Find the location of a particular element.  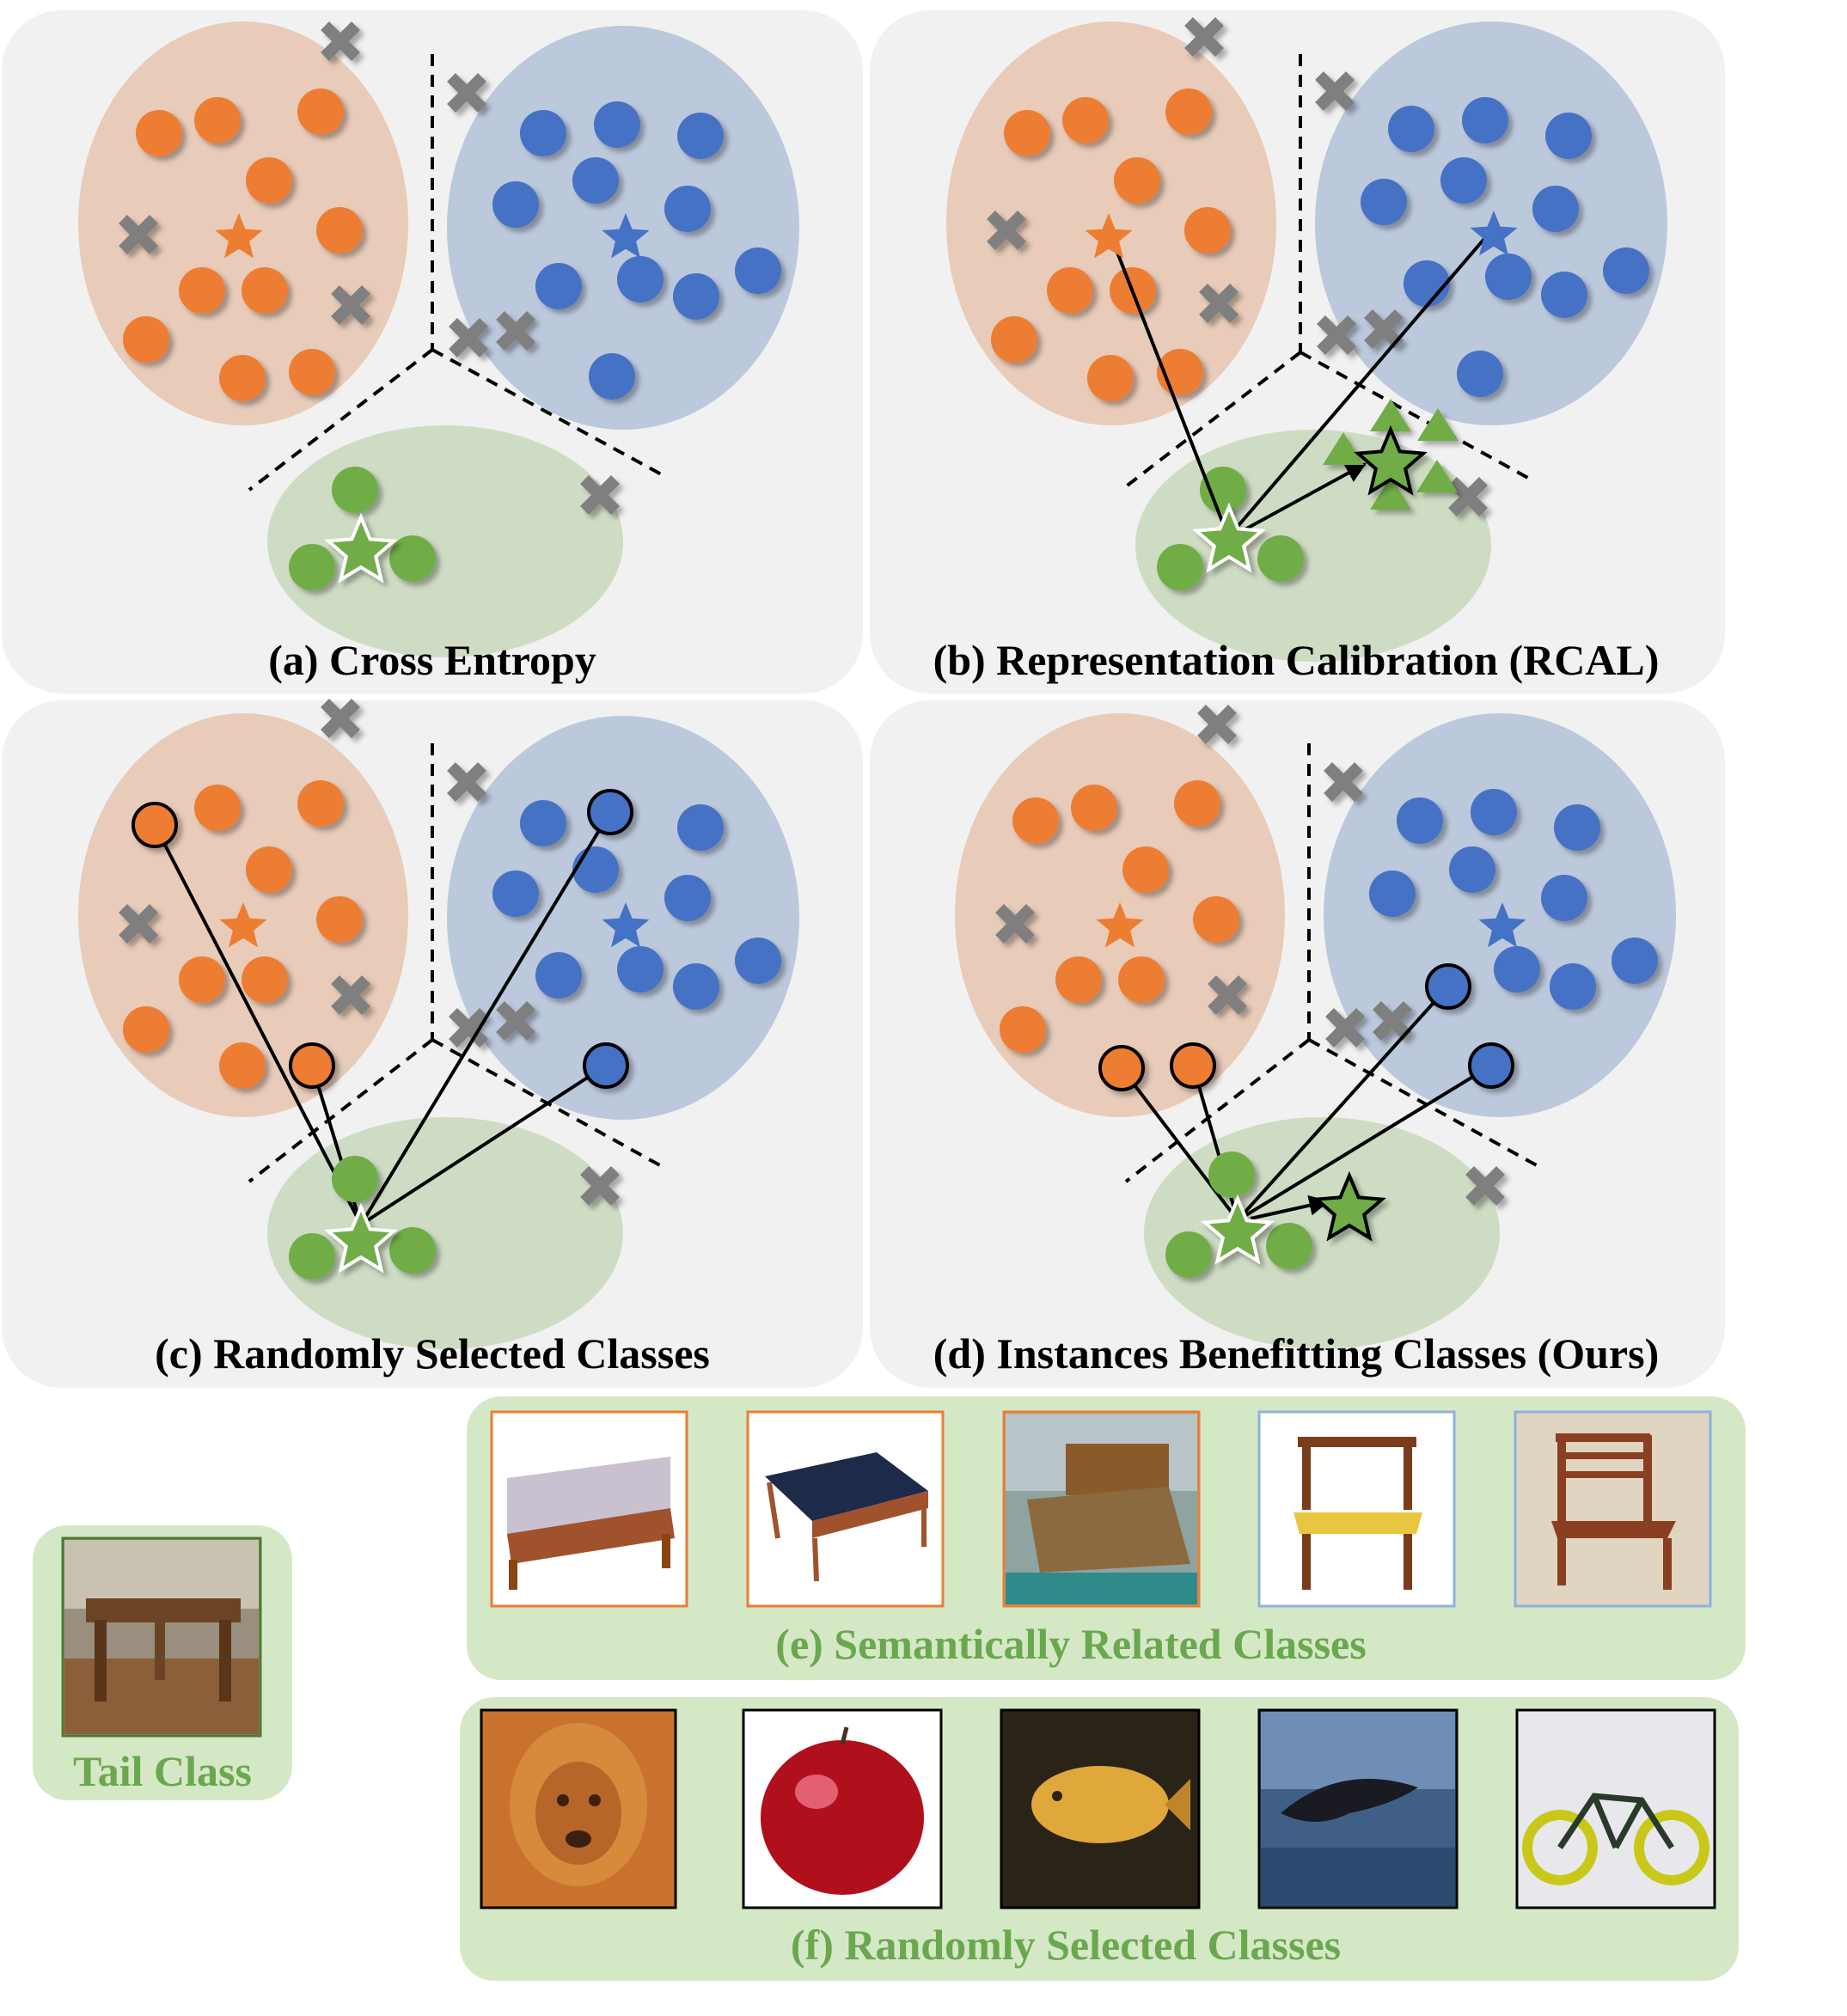

semantic-classes-box: (e) Semantically Related Classes is located at coordinates (1106, 1538).